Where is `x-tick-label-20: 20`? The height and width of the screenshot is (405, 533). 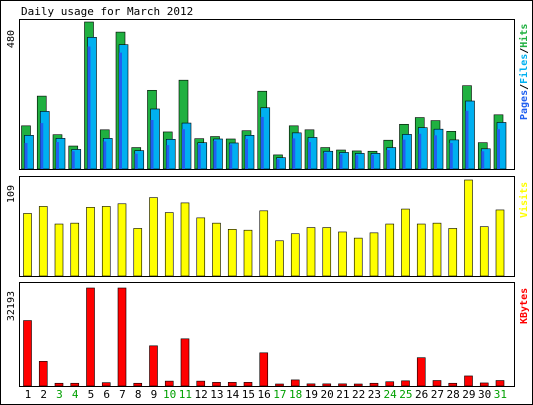
x-tick-label-20: 20 is located at coordinates (327, 394).